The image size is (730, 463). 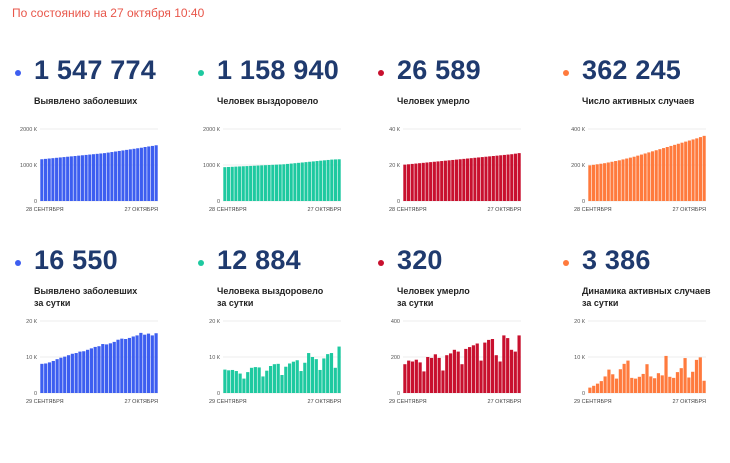 What do you see at coordinates (228, 210) in the screenshot?
I see `x-start-label: 28 СЕНТЯБРЯ` at bounding box center [228, 210].